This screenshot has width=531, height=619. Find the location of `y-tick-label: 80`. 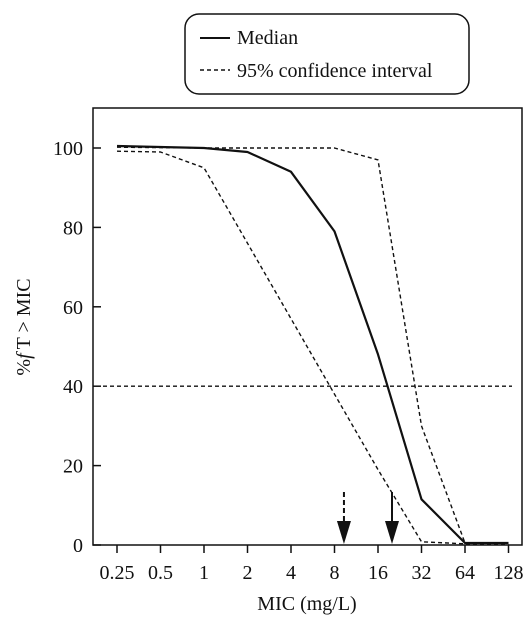

y-tick-label: 80 is located at coordinates (73, 228).